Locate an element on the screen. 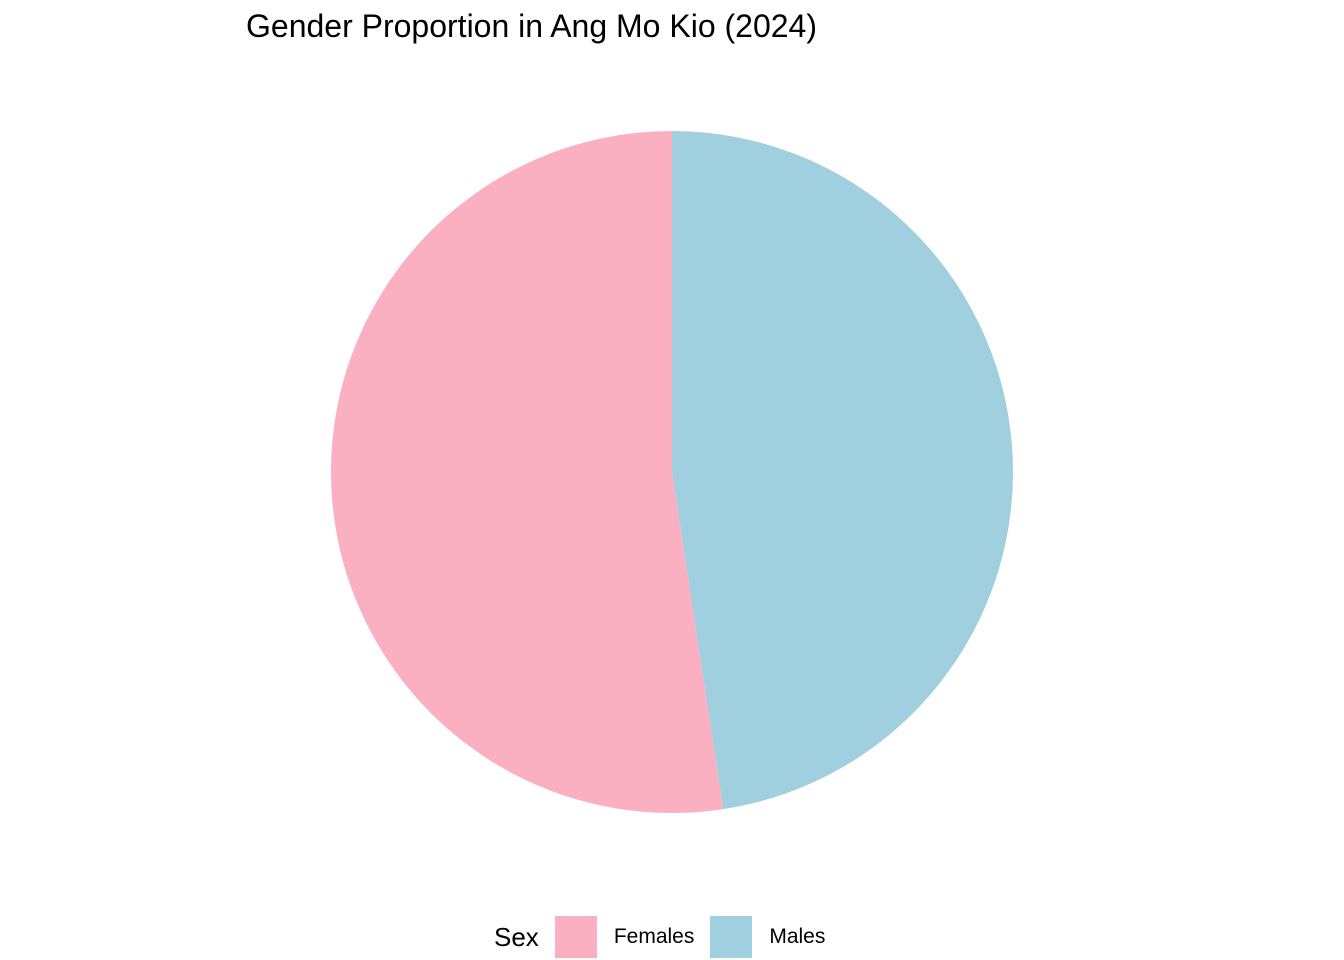 The image size is (1344, 960). legend-label-males: Males is located at coordinates (797, 936).